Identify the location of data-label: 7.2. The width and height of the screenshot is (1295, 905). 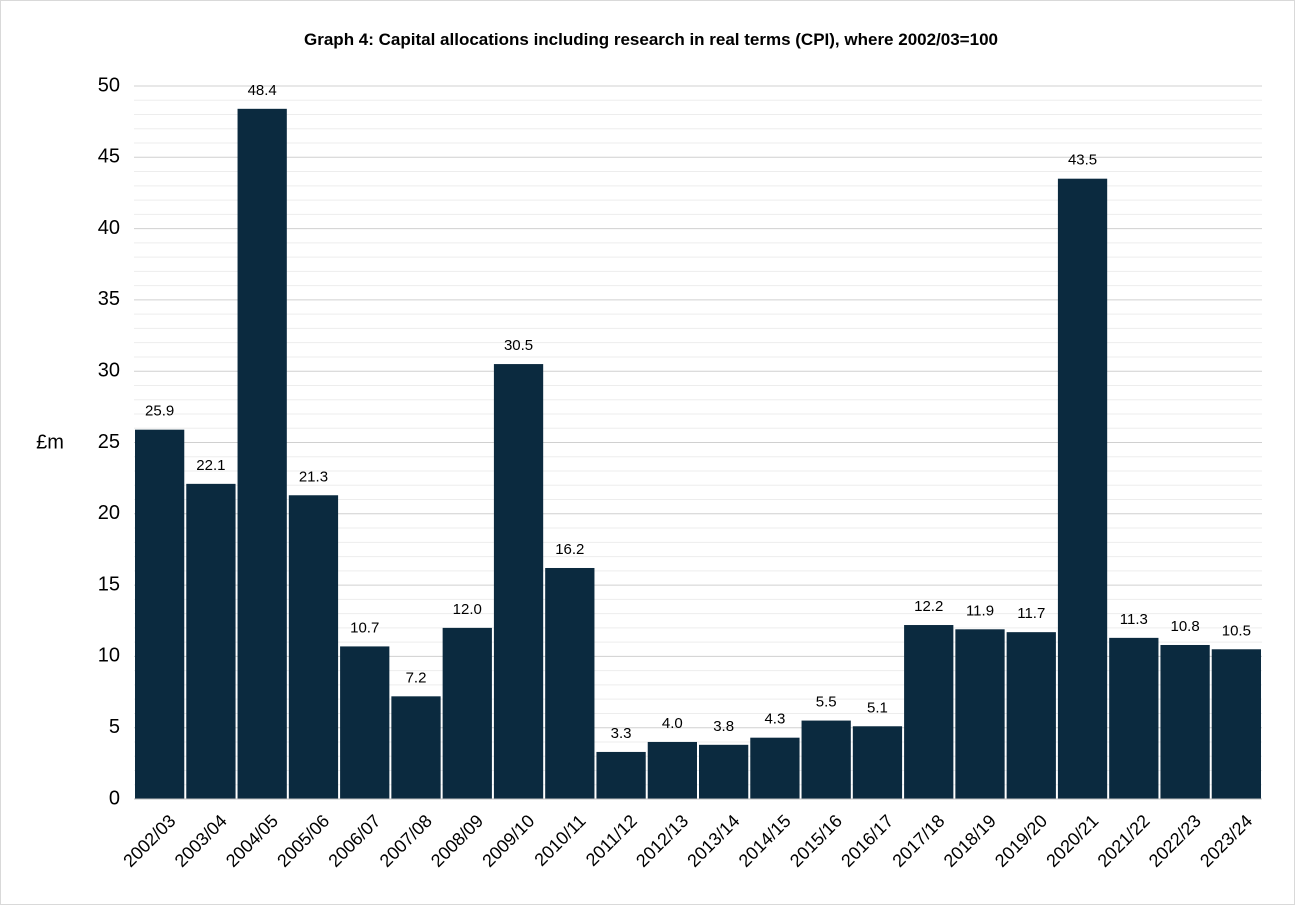
(416, 677).